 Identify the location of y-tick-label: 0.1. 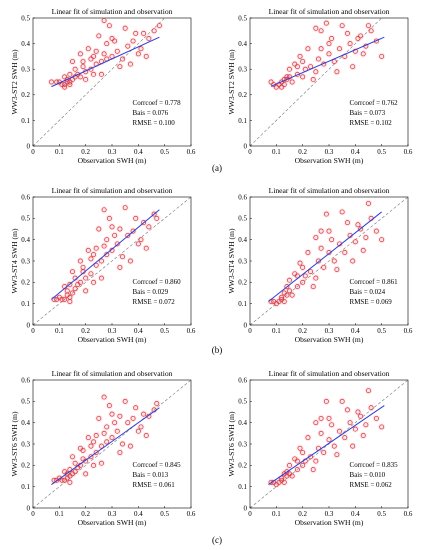
(242, 304).